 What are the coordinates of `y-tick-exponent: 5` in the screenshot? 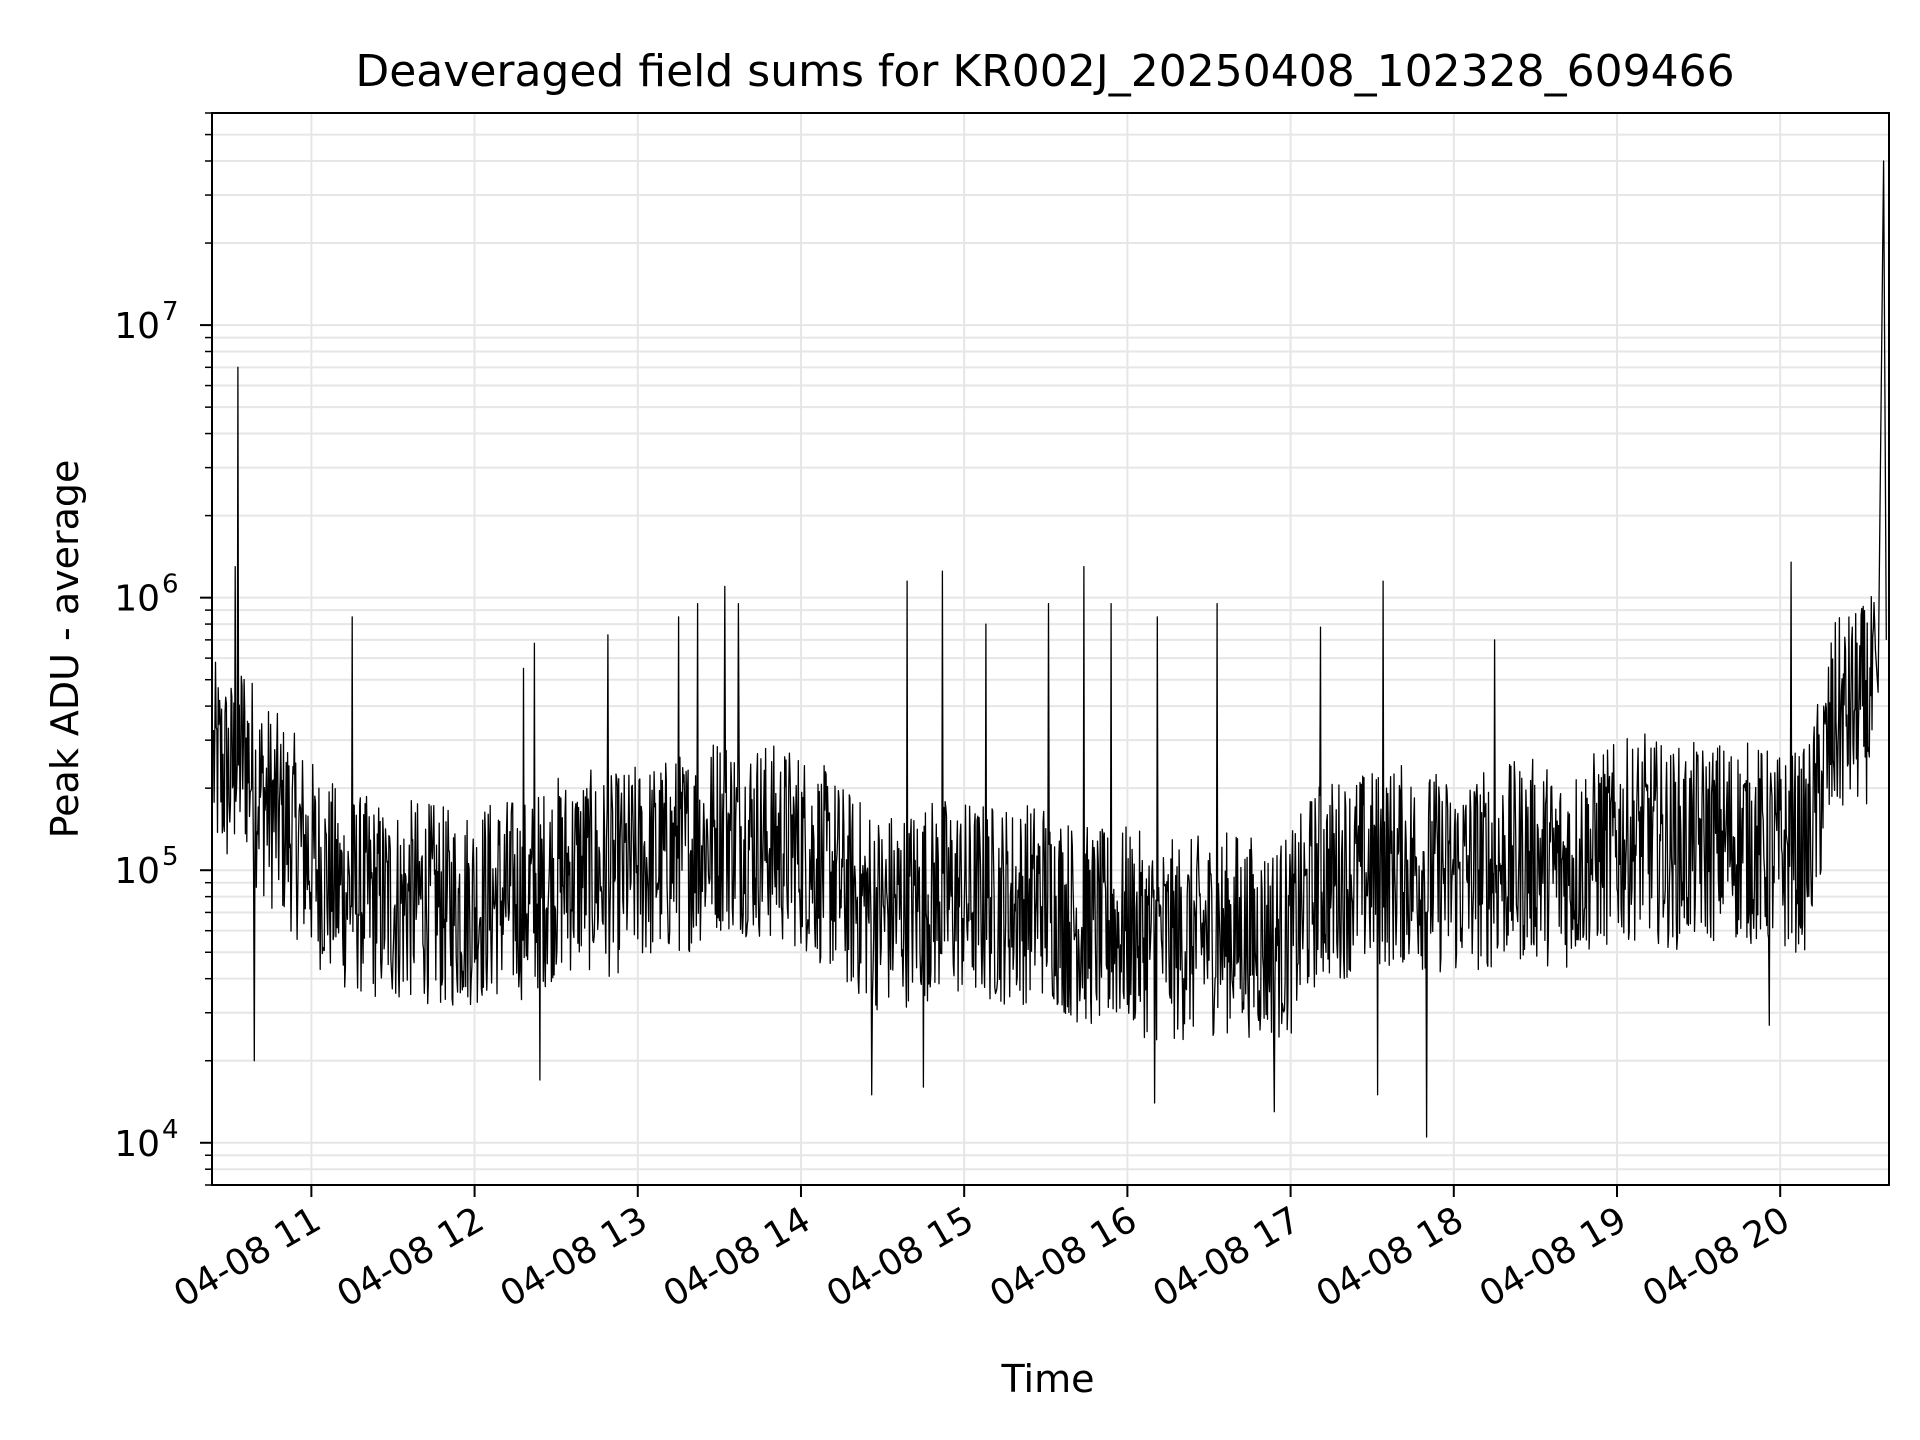 It's located at (170, 857).